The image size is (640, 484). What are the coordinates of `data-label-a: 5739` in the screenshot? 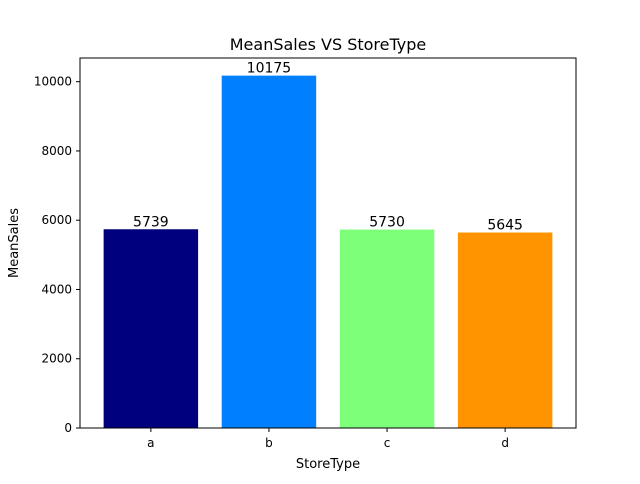 It's located at (151, 222).